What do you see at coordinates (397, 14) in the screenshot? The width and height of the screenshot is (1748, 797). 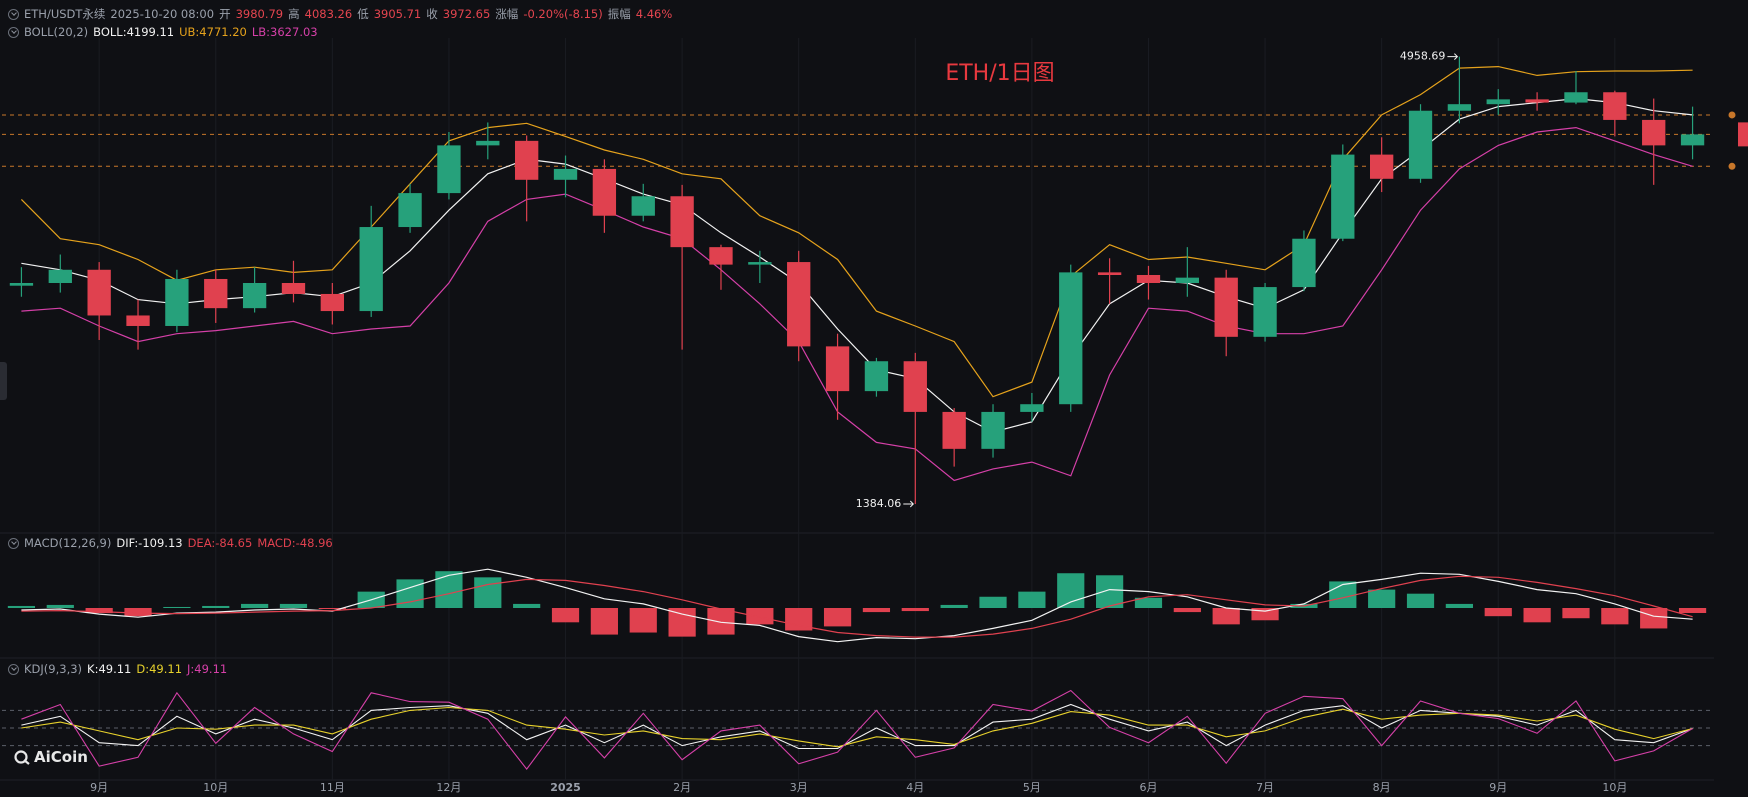 I see `low-value: 3905.71` at bounding box center [397, 14].